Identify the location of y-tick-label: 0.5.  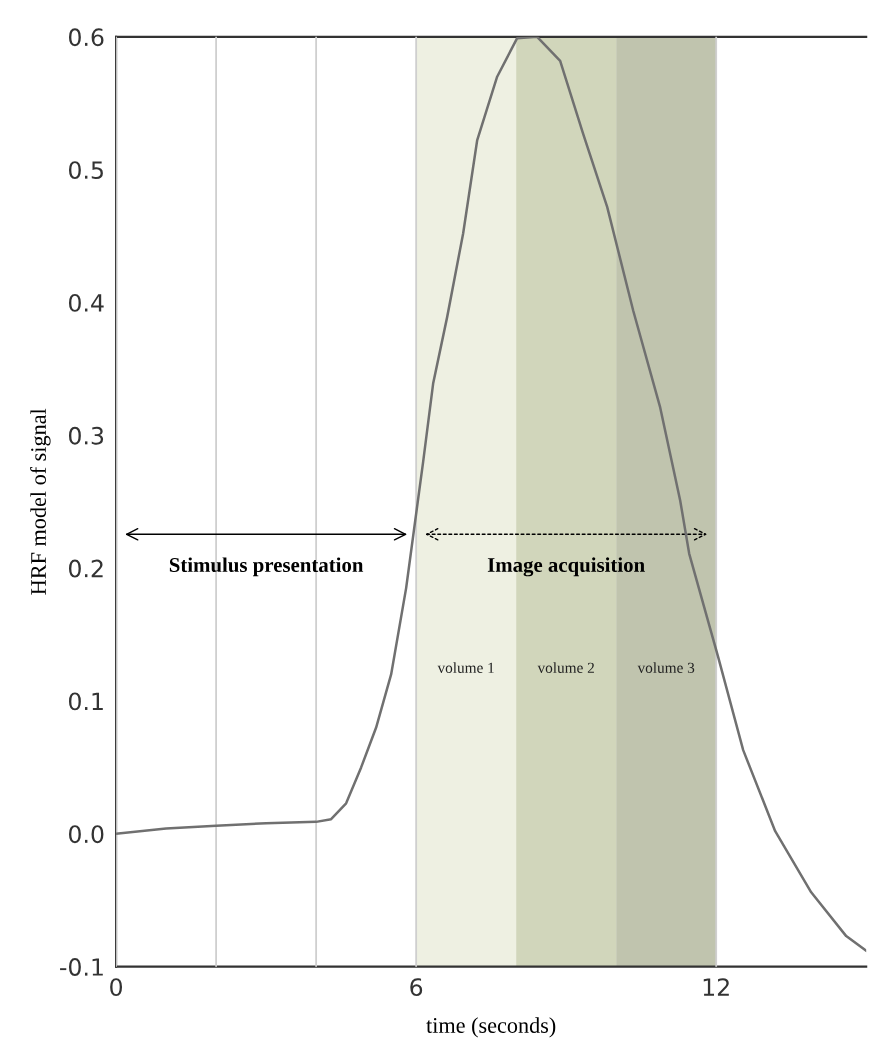
(85, 170).